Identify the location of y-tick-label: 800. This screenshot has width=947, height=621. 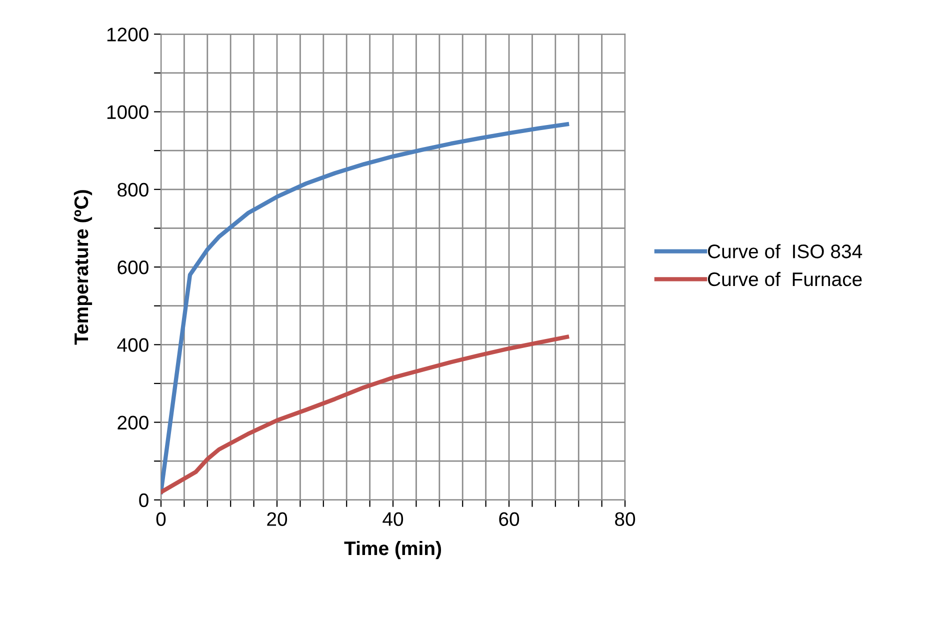
(133, 189).